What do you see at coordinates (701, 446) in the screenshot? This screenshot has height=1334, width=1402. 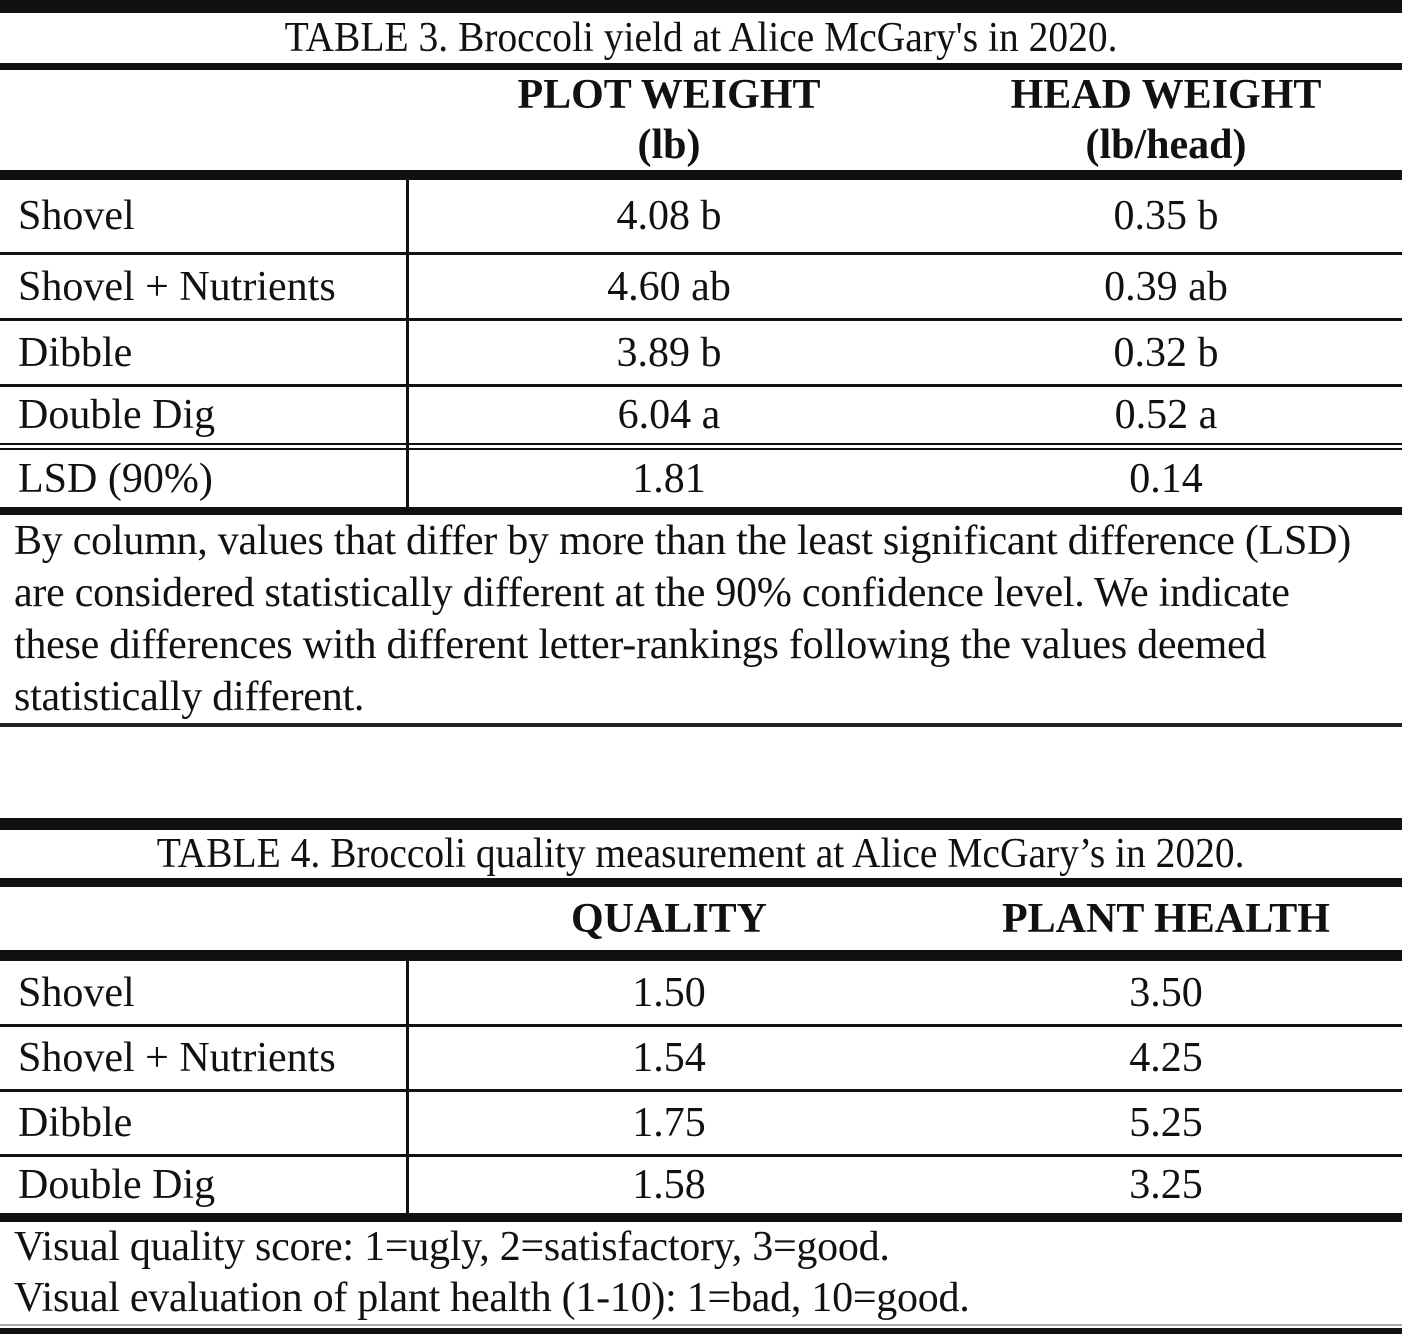 I see `double-rule-divider` at bounding box center [701, 446].